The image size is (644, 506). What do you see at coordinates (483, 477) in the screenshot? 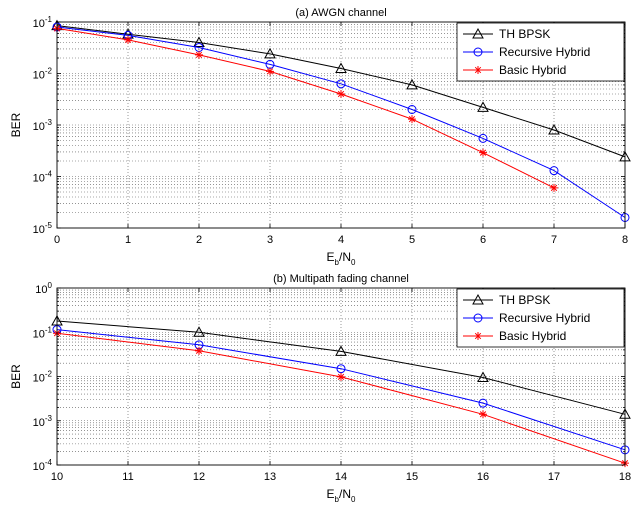
I see `chart2-x-tick-label: 16` at bounding box center [483, 477].